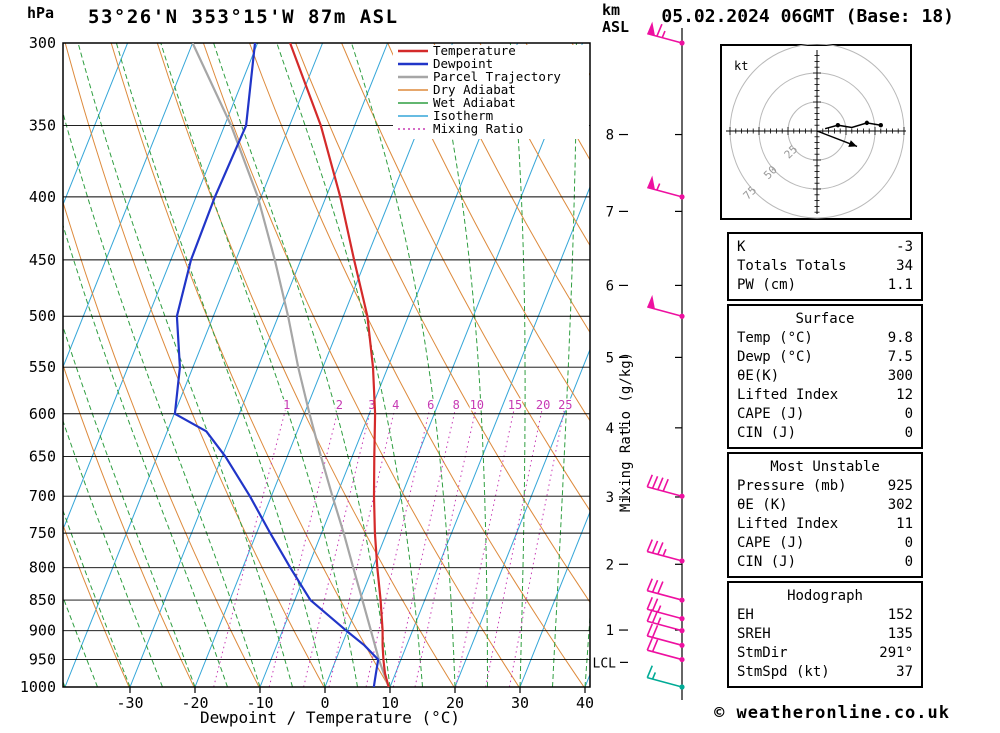 This screenshot has height=733, width=1000. Describe the element at coordinates (792, 486) in the screenshot. I see `panel-label: Pressure (mb)` at that location.